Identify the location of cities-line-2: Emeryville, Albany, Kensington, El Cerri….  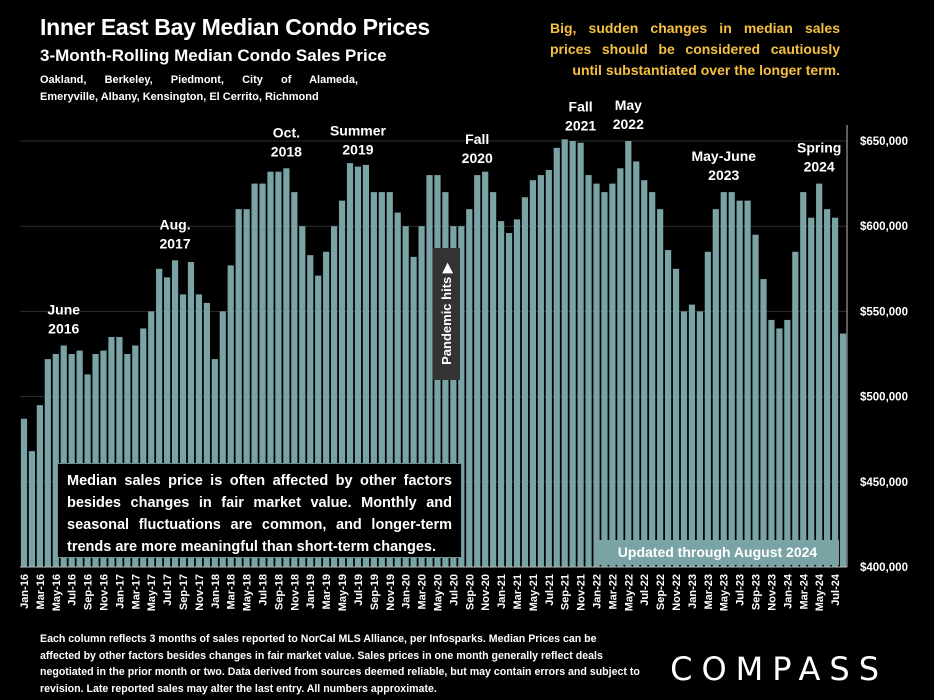
(179, 97).